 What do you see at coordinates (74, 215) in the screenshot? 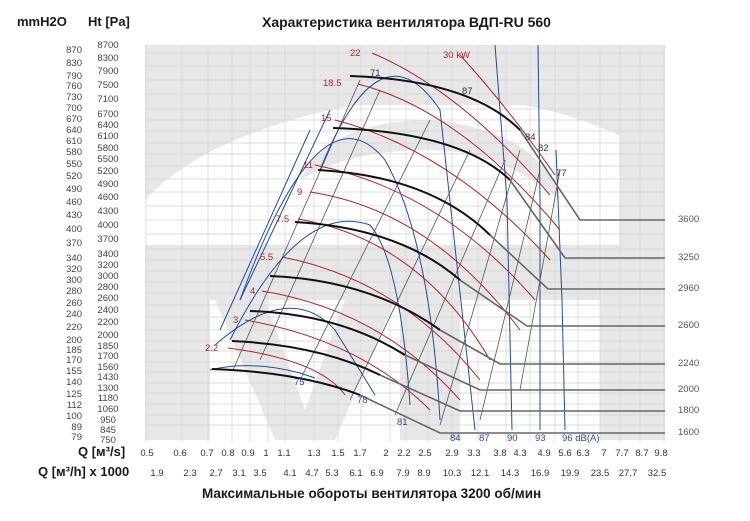
I see `y-tick-mm: 430` at bounding box center [74, 215].